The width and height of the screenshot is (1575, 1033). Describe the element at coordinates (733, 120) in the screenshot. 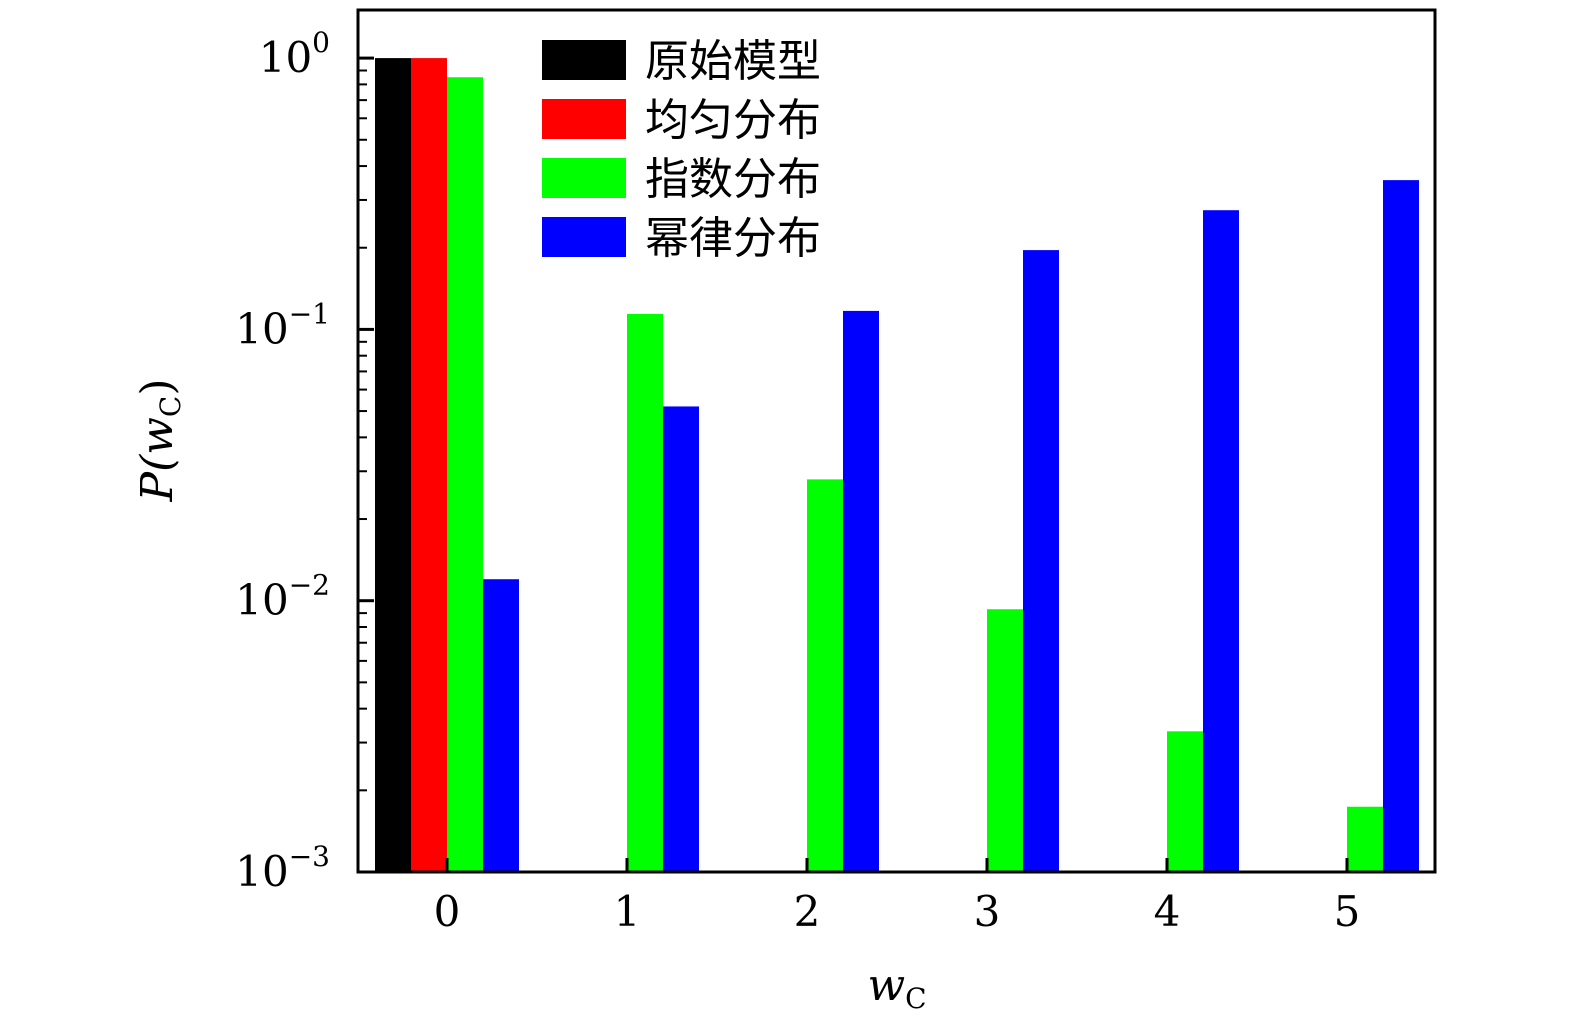

I see `legend-label: 均匀分布` at that location.